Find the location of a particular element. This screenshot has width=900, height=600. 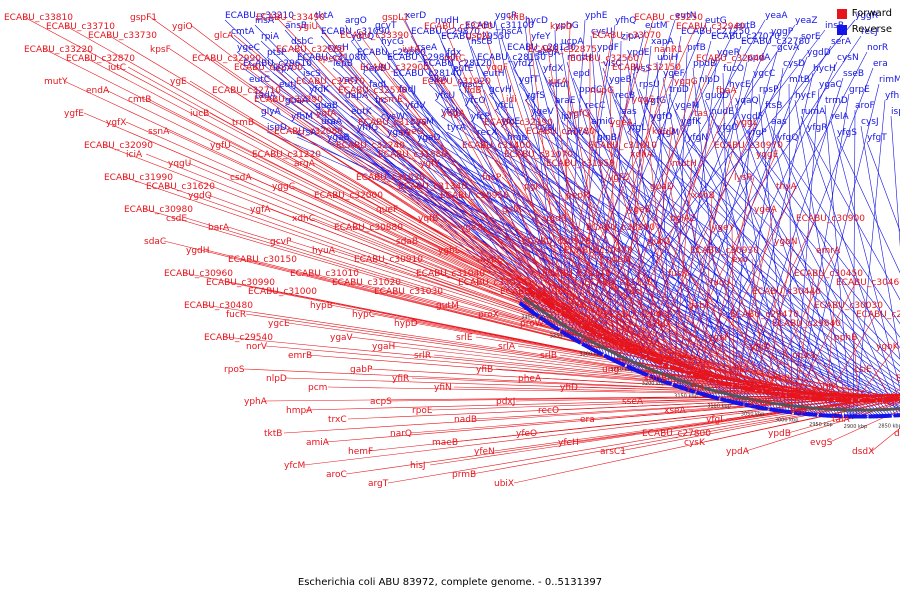

reverse-gene-label: ypdE is located at coordinates (638, 53).